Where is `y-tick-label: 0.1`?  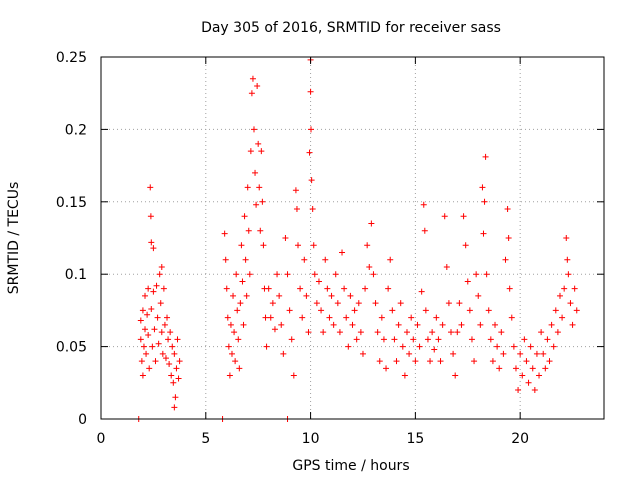 y-tick-label: 0.1 is located at coordinates (76, 275).